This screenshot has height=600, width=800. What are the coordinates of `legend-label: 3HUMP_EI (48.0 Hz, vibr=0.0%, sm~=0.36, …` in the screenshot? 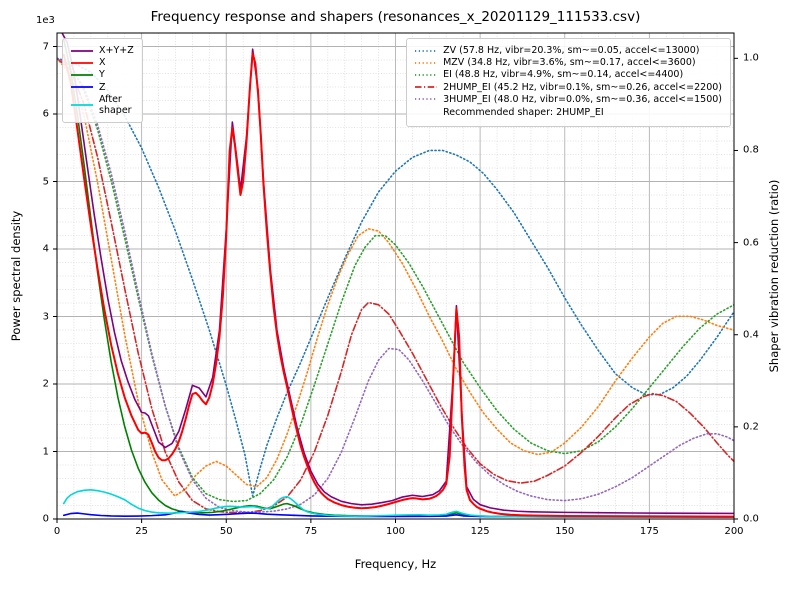 It's located at (582, 99).